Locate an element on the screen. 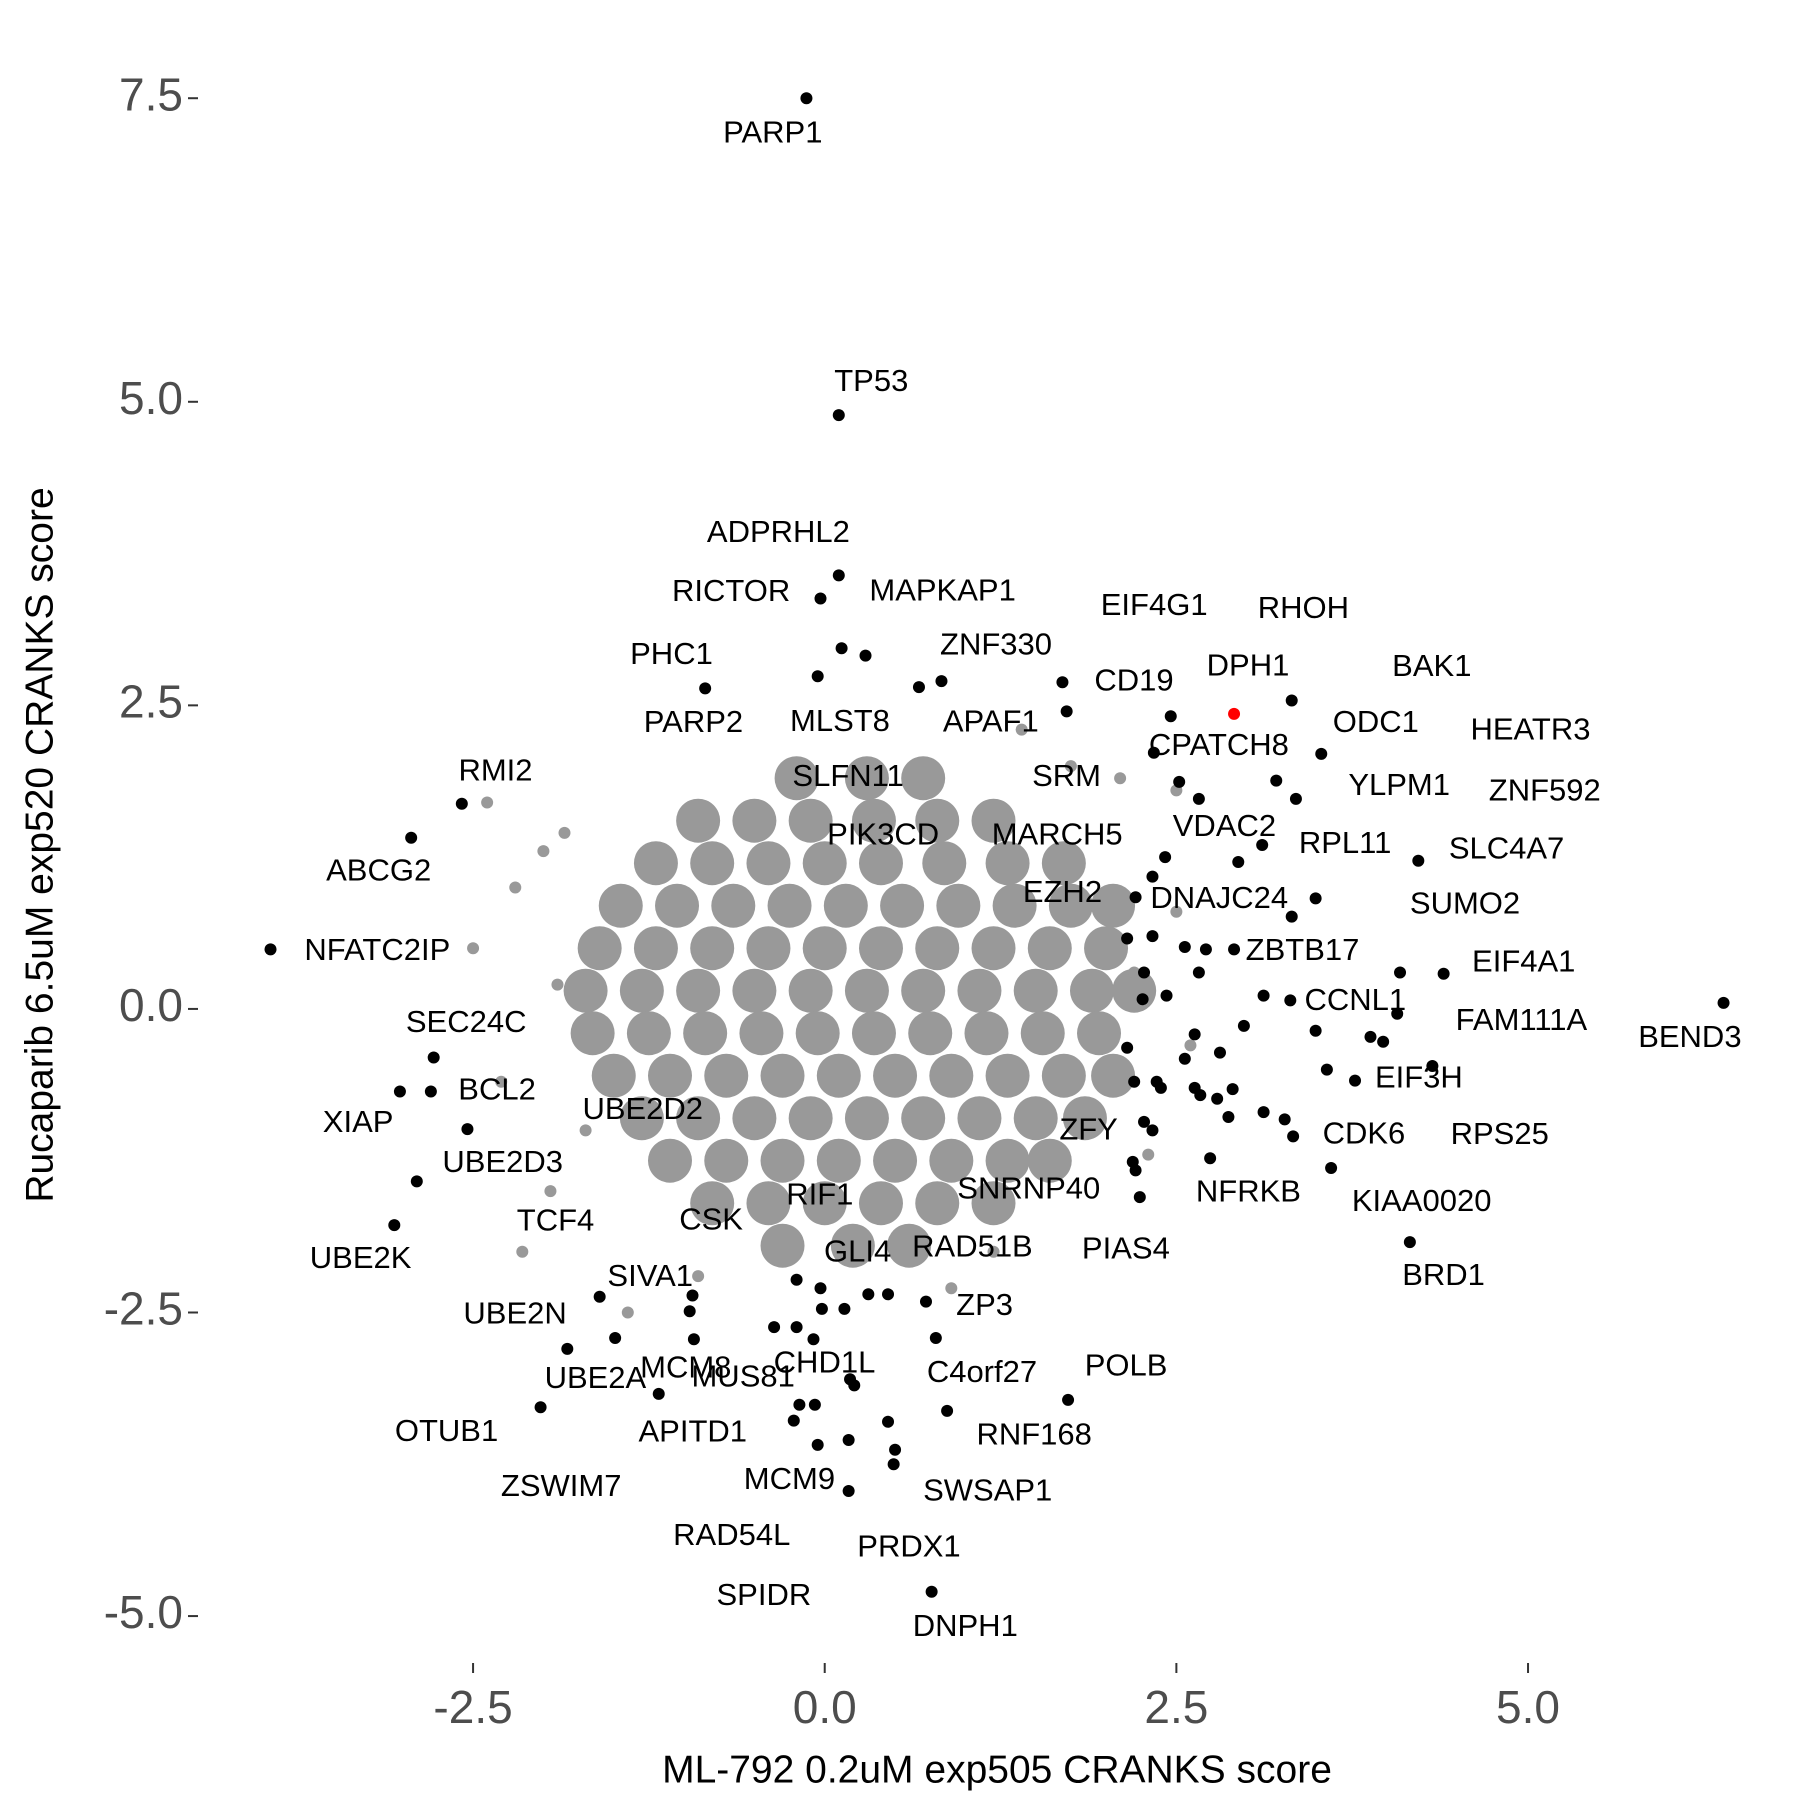  point-label: RAD51B is located at coordinates (972, 1245).